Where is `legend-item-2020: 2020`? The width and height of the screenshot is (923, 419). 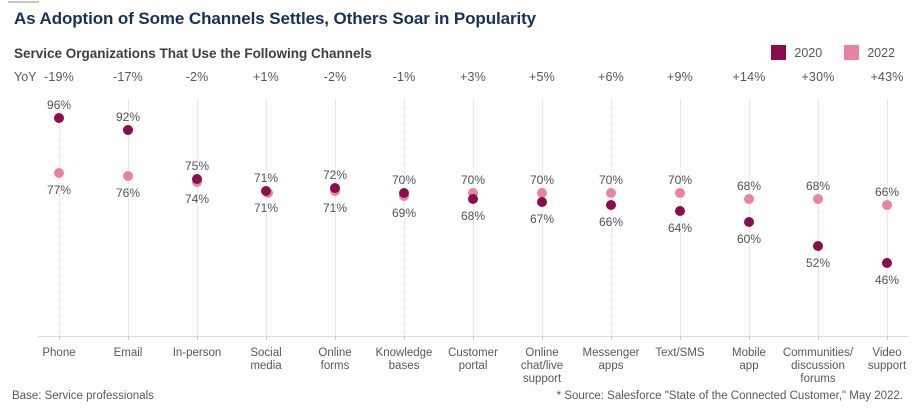 legend-item-2020: 2020 is located at coordinates (796, 52).